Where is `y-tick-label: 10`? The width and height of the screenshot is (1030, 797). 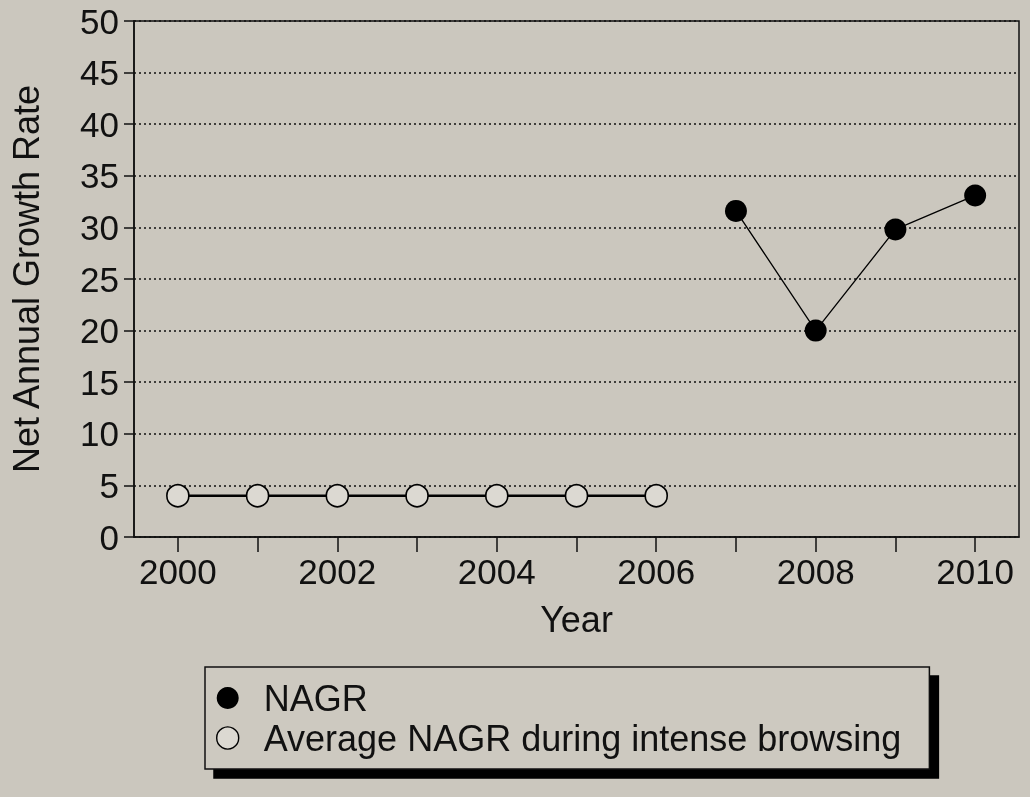
y-tick-label: 10 is located at coordinates (99, 434).